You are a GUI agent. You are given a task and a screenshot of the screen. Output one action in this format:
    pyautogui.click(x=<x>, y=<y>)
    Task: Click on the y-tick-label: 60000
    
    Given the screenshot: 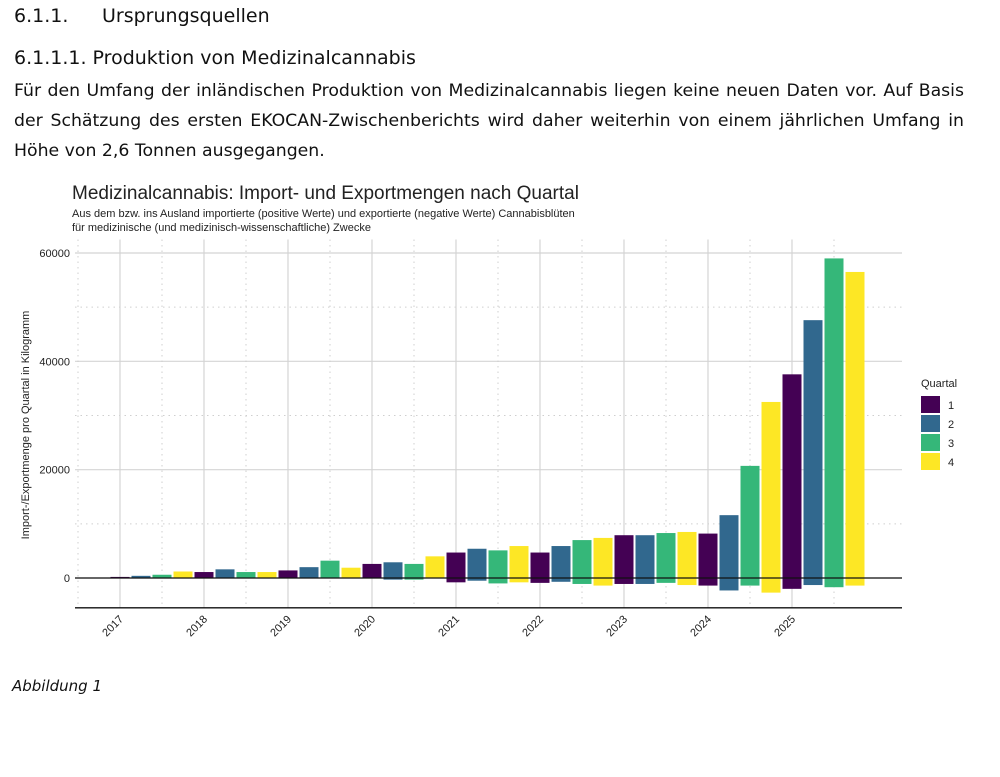 What is the action you would take?
    pyautogui.click(x=54, y=254)
    